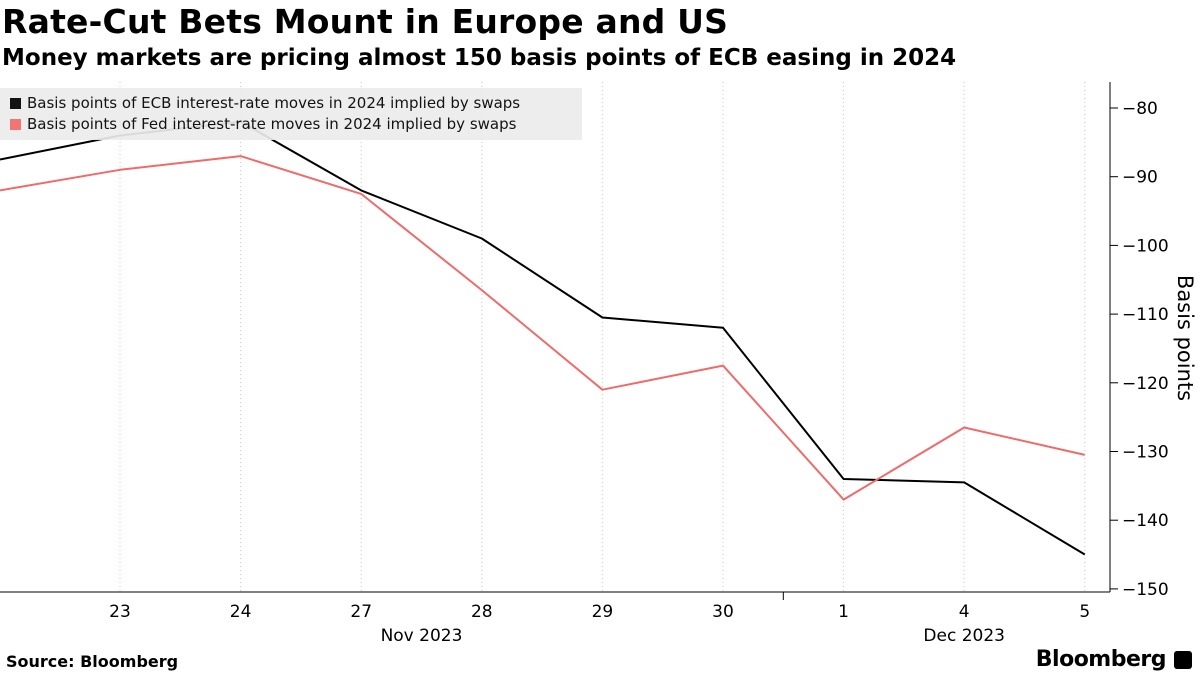 Image resolution: width=1200 pixels, height=675 pixels. Describe the element at coordinates (120, 612) in the screenshot. I see `x-tick-label: 23` at that location.